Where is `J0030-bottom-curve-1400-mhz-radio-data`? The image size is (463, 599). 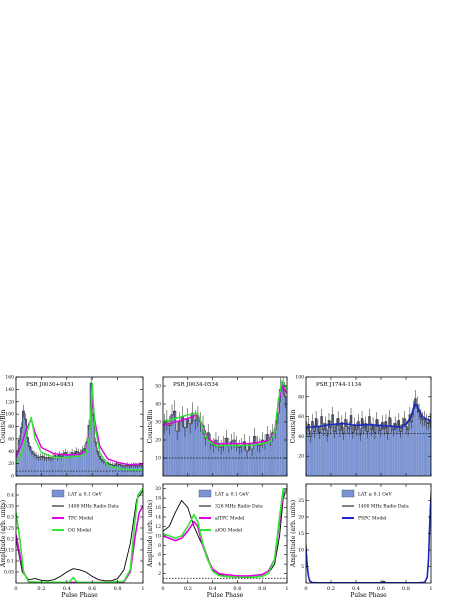
J0030-bottom-curve-1400-mhz-radio-data is located at coordinates (79, 536).